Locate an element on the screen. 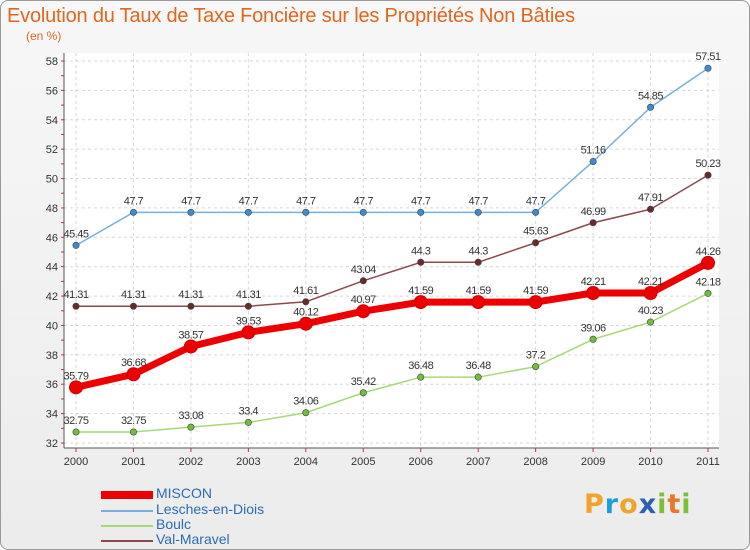 The image size is (750, 550). data-label-miscon: 35.79 is located at coordinates (75, 376).